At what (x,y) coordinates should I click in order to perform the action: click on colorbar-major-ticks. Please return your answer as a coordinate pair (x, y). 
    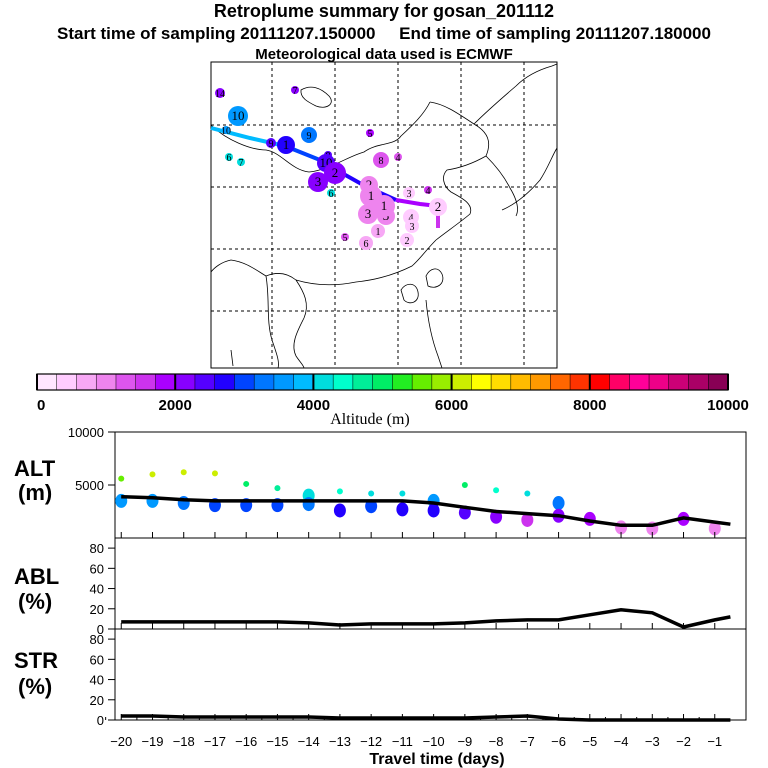
    Looking at the image, I should click on (382, 382).